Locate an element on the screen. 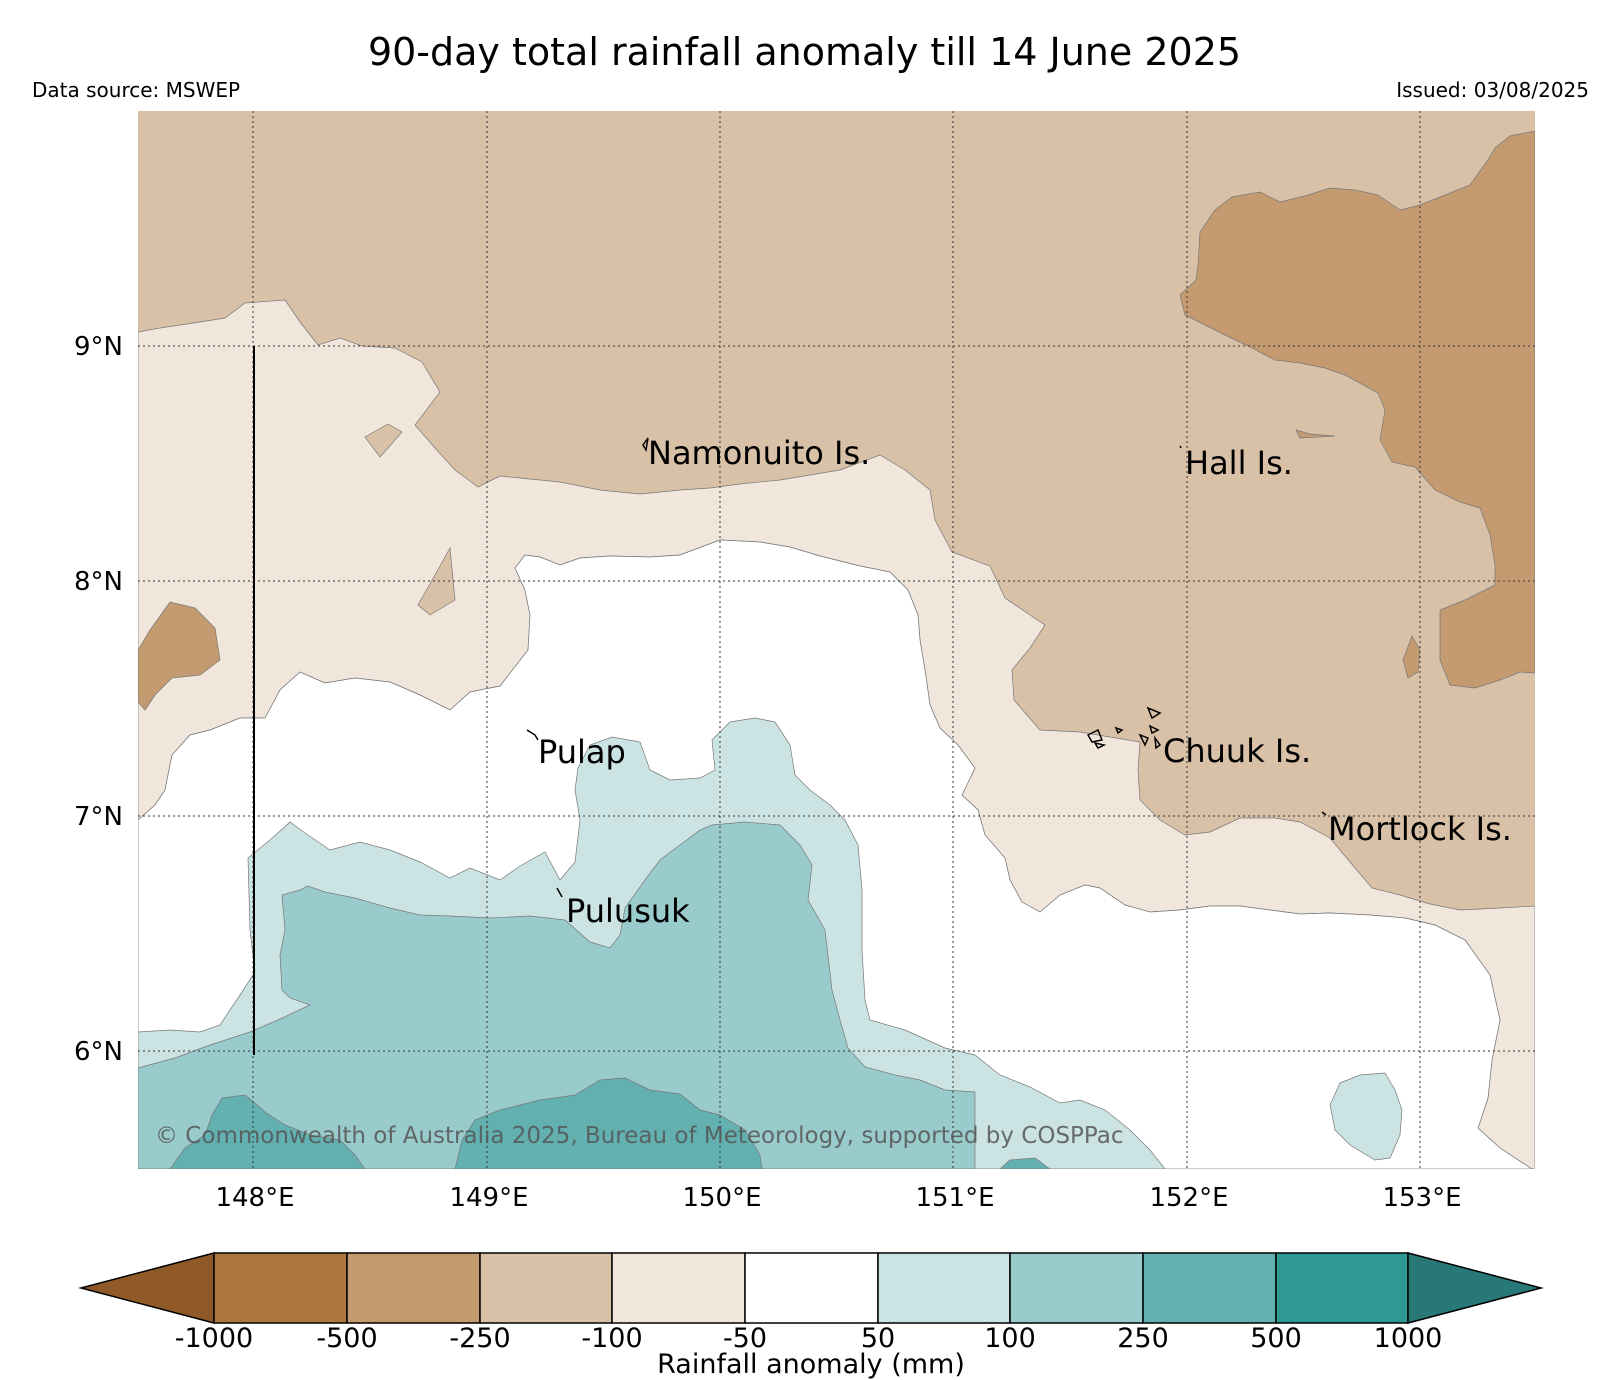 The image size is (1609, 1380). contour-minus500-minus250-ne is located at coordinates (1357, 409).